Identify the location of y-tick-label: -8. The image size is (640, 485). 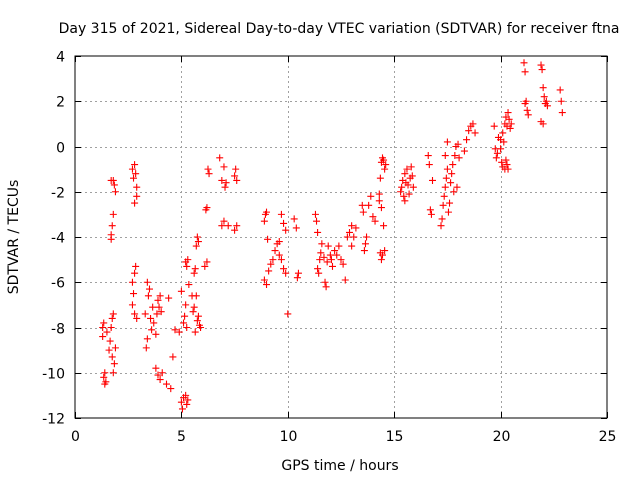
(58, 330).